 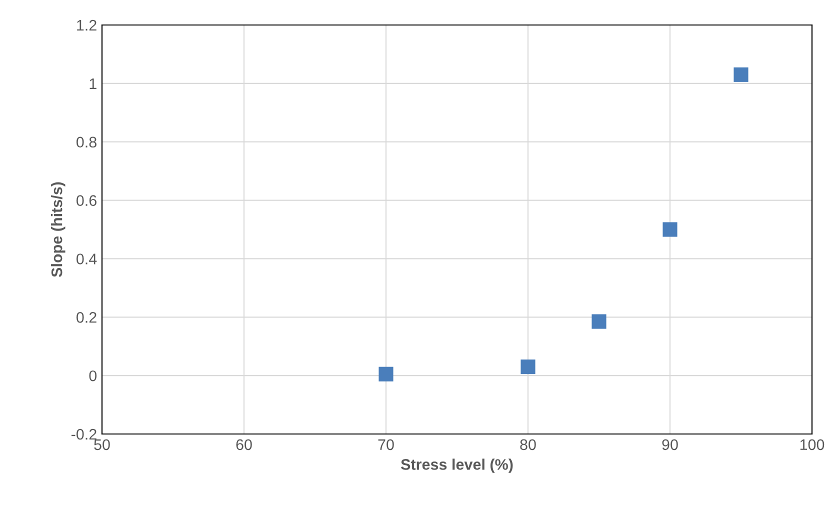 What do you see at coordinates (86, 200) in the screenshot?
I see `y-tick-label: 0.6` at bounding box center [86, 200].